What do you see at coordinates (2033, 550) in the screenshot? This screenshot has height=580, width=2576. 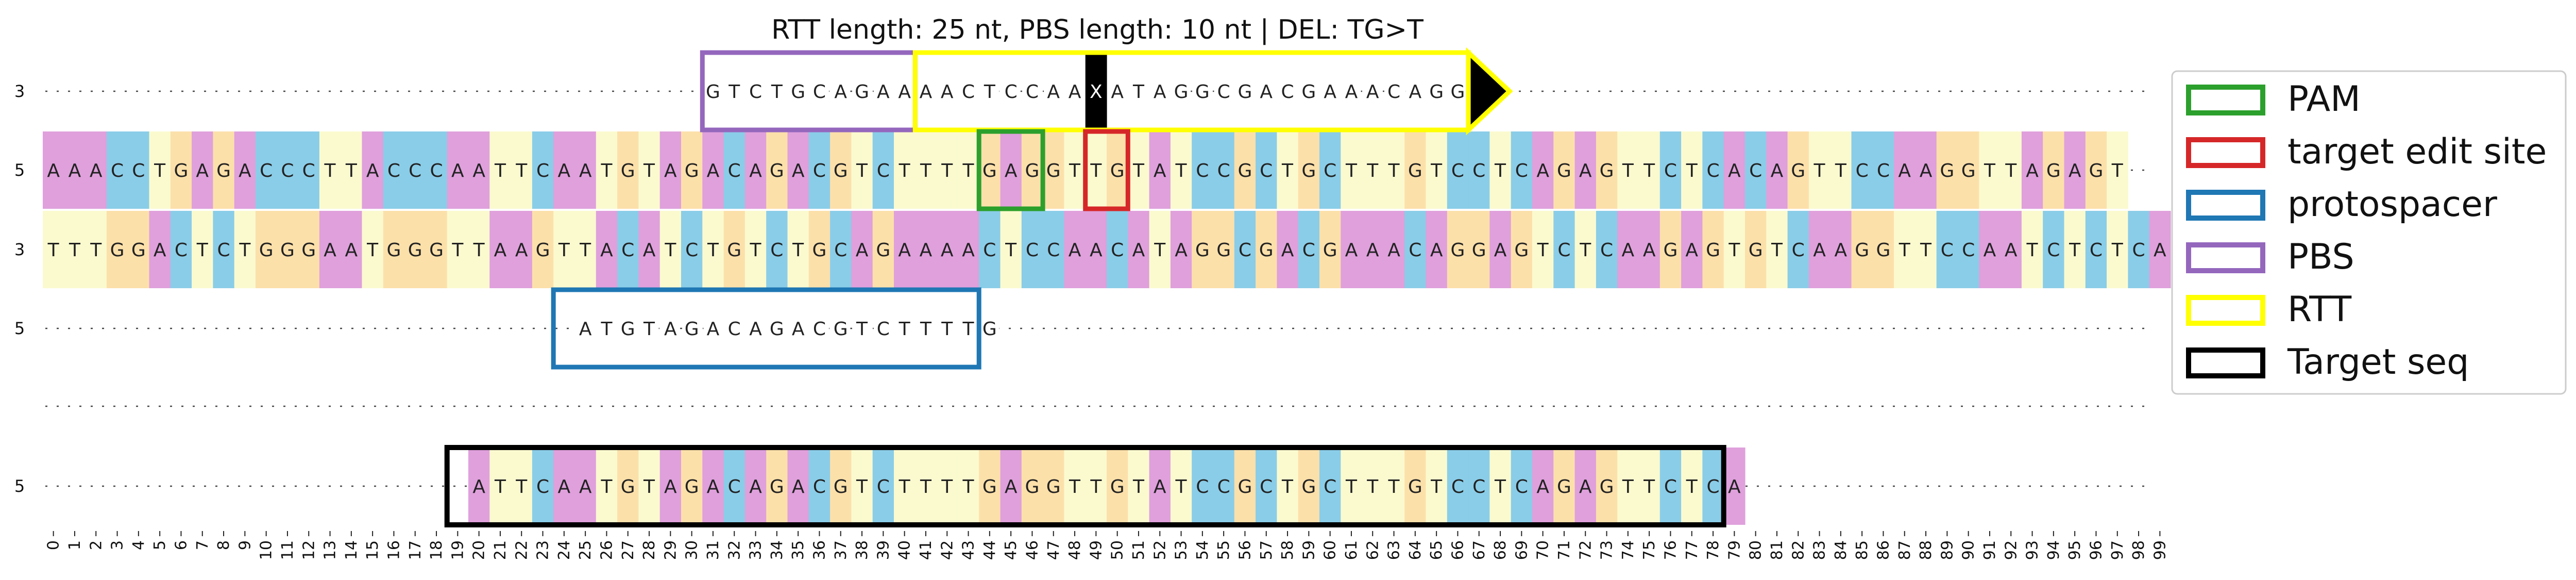 I see `x-tick-label: 93` at bounding box center [2033, 550].